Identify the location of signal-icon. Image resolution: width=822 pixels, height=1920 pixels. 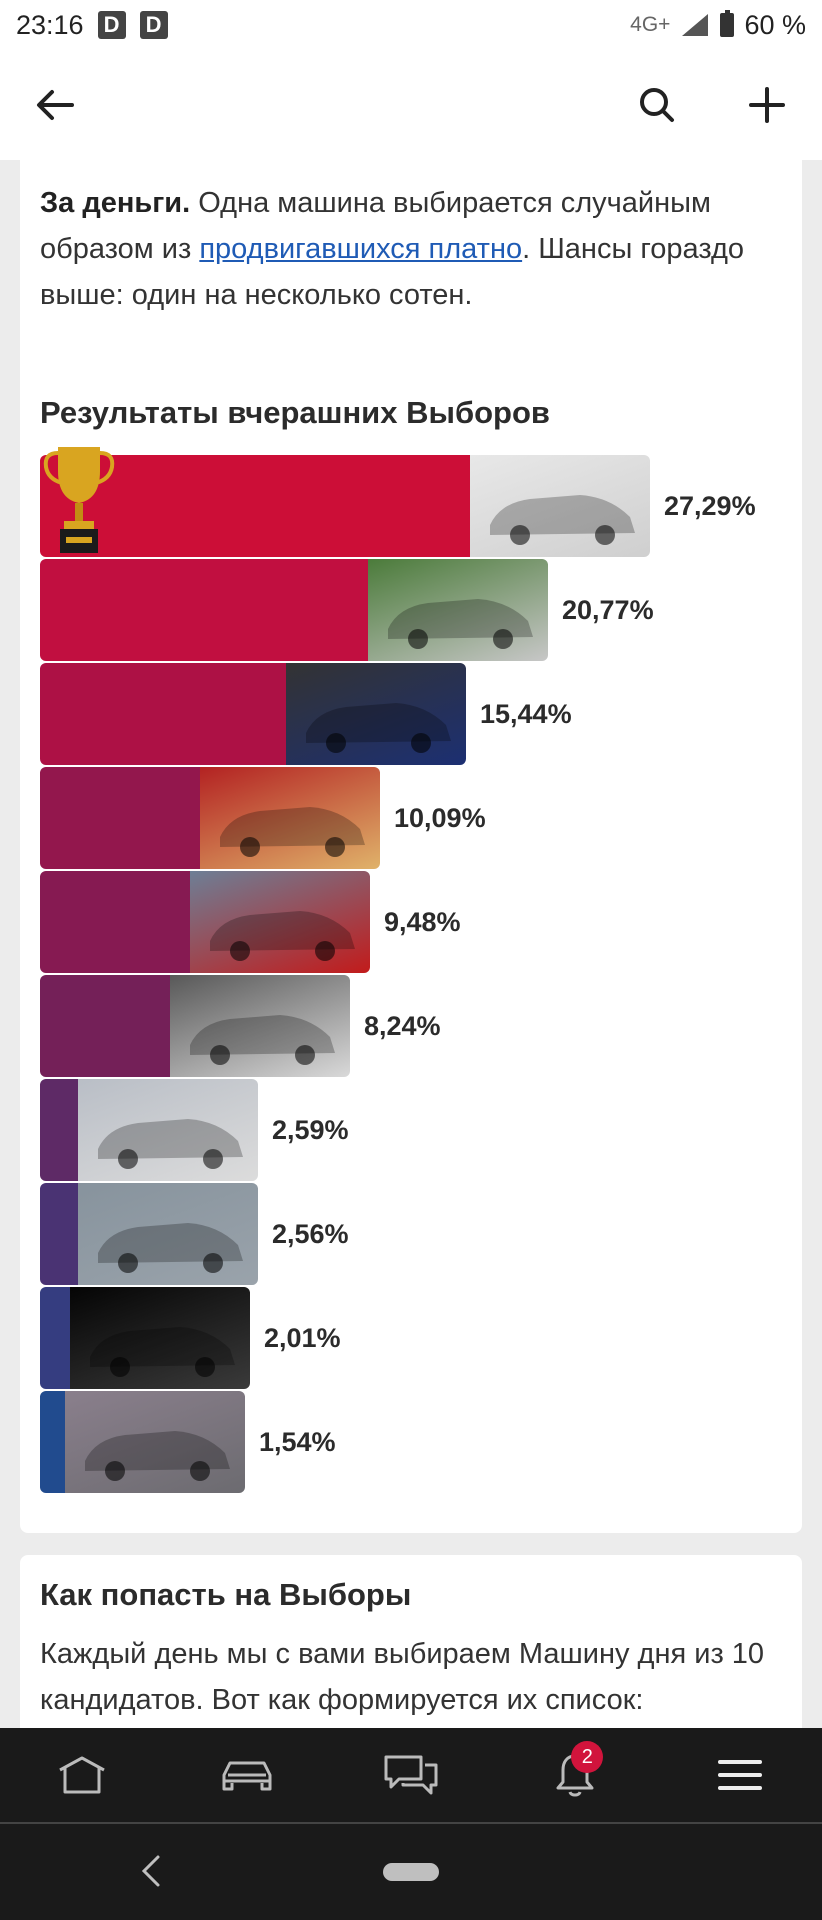
(695, 25).